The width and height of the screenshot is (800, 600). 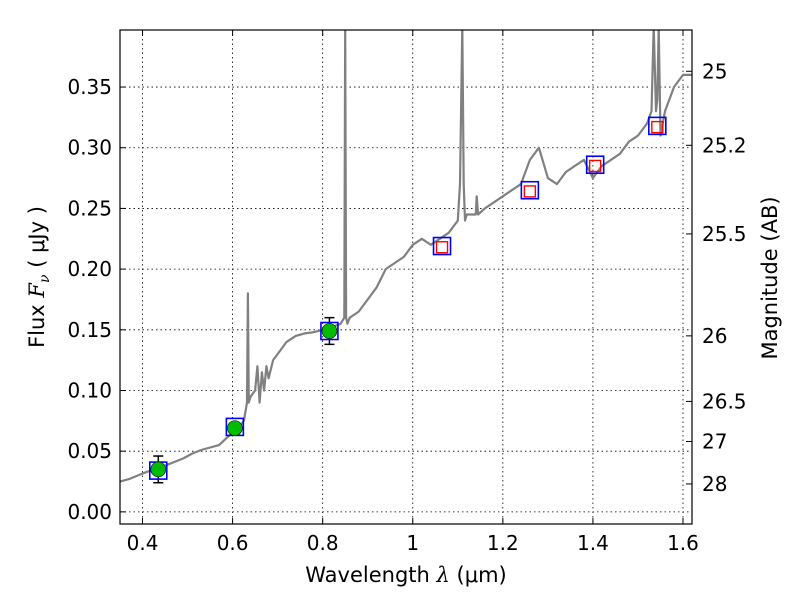 I want to click on y2-axis-label: Magnitude (AB), so click(x=770, y=277).